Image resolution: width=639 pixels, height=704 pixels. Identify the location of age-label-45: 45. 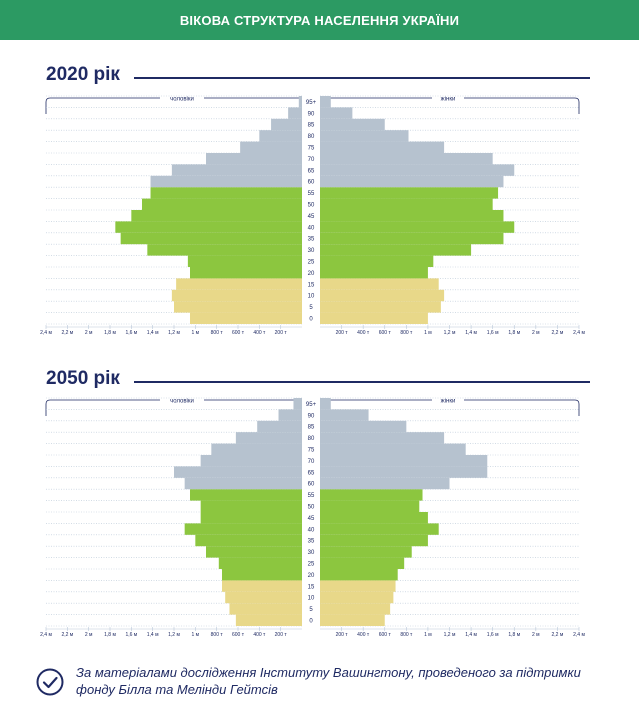
(311, 217).